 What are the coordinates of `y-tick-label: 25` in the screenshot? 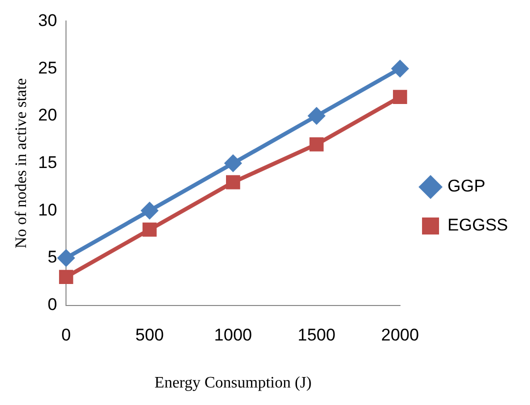 It's located at (48, 68).